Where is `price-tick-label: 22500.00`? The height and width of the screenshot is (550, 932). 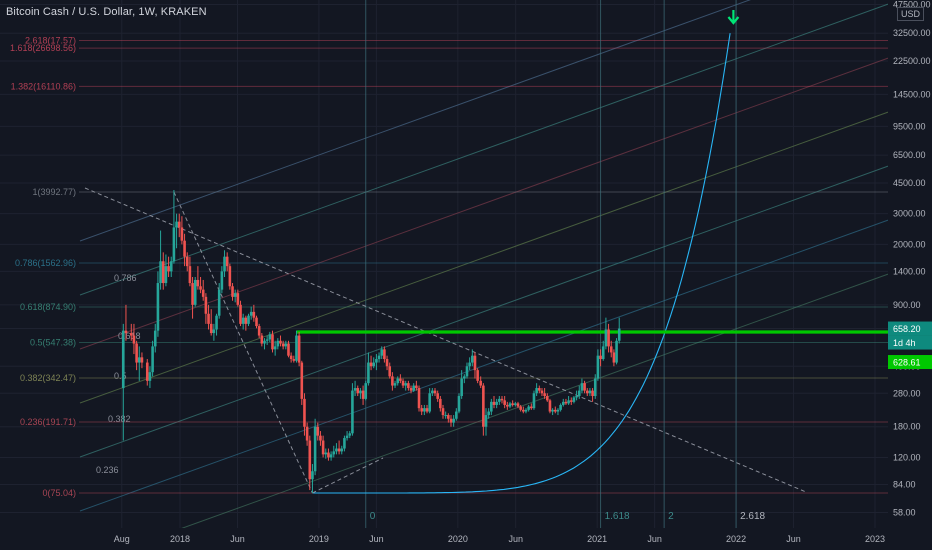 price-tick-label: 22500.00 is located at coordinates (912, 61).